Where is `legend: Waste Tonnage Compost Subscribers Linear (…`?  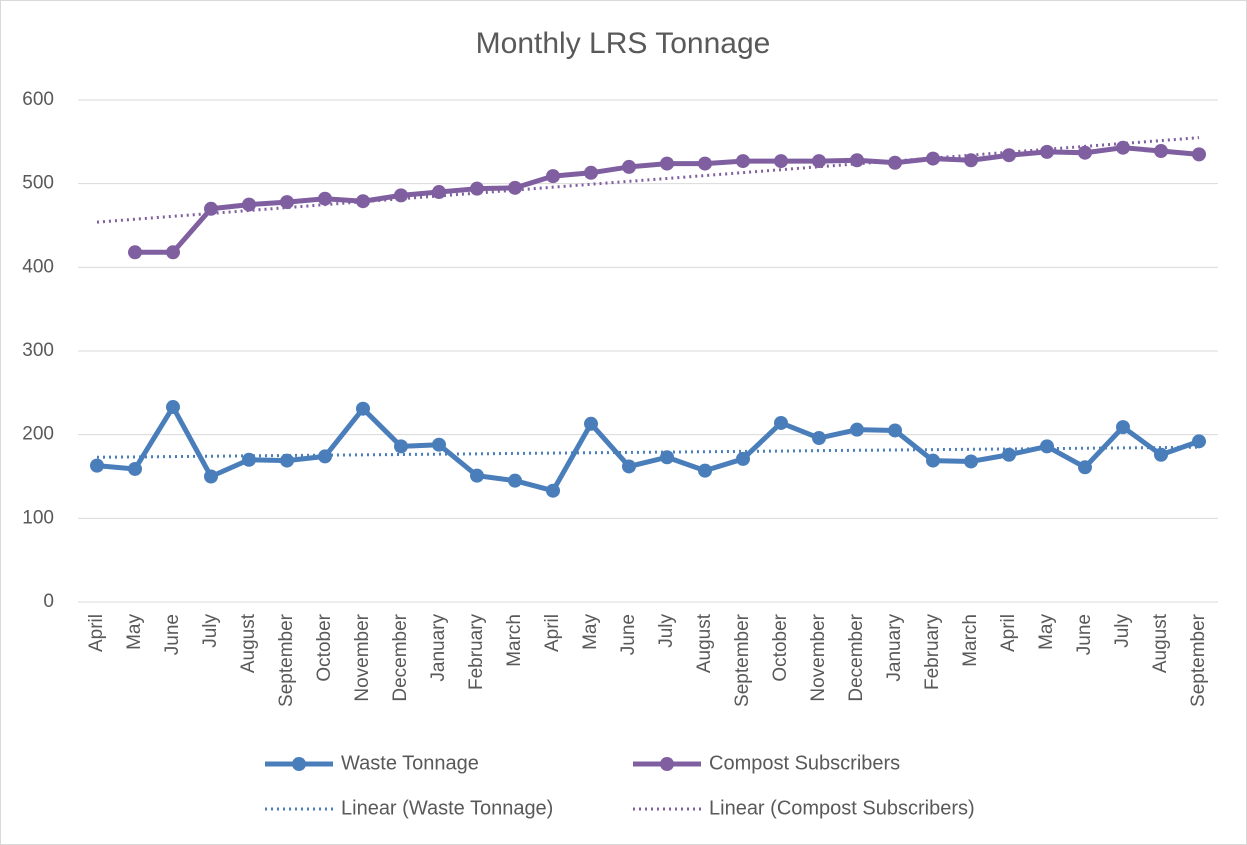
legend: Waste Tonnage Compost Subscribers Linear (… is located at coordinates (620, 785).